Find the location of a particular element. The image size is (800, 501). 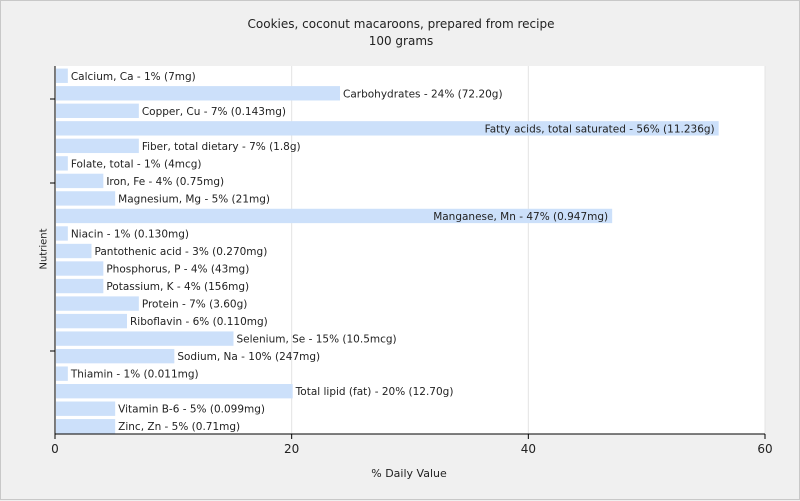

x-tick-label: 20 is located at coordinates (291, 449).